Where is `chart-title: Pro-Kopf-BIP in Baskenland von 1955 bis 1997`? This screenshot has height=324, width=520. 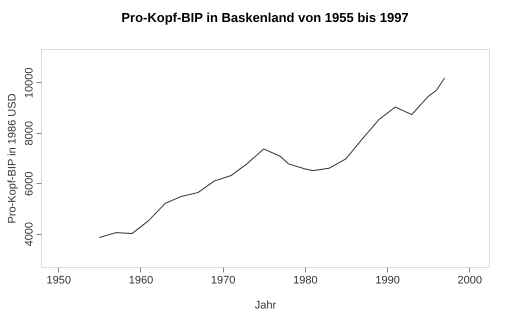
chart-title: Pro-Kopf-BIP in Baskenland von 1955 bis 1997 is located at coordinates (265, 17).